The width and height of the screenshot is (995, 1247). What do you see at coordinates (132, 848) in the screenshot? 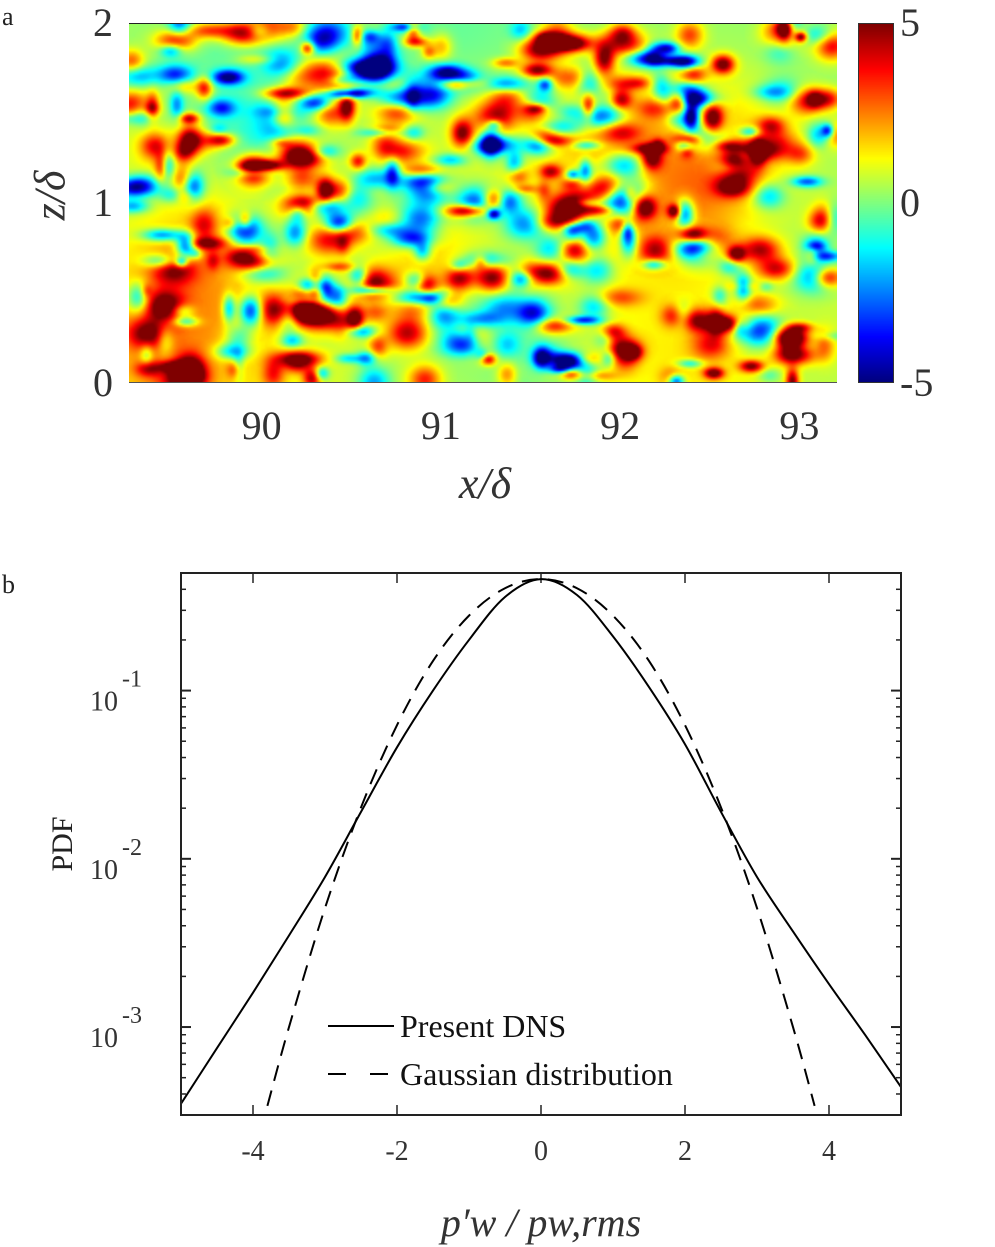
I see `y-tick-label-exponent: -2` at bounding box center [132, 848].